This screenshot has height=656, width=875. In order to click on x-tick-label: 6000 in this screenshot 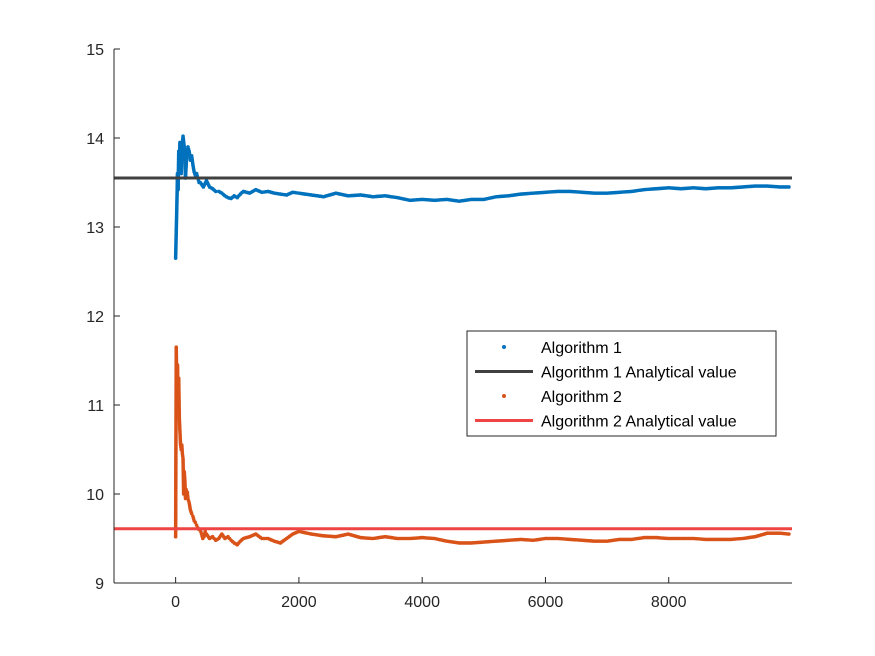, I will do `click(546, 602)`.